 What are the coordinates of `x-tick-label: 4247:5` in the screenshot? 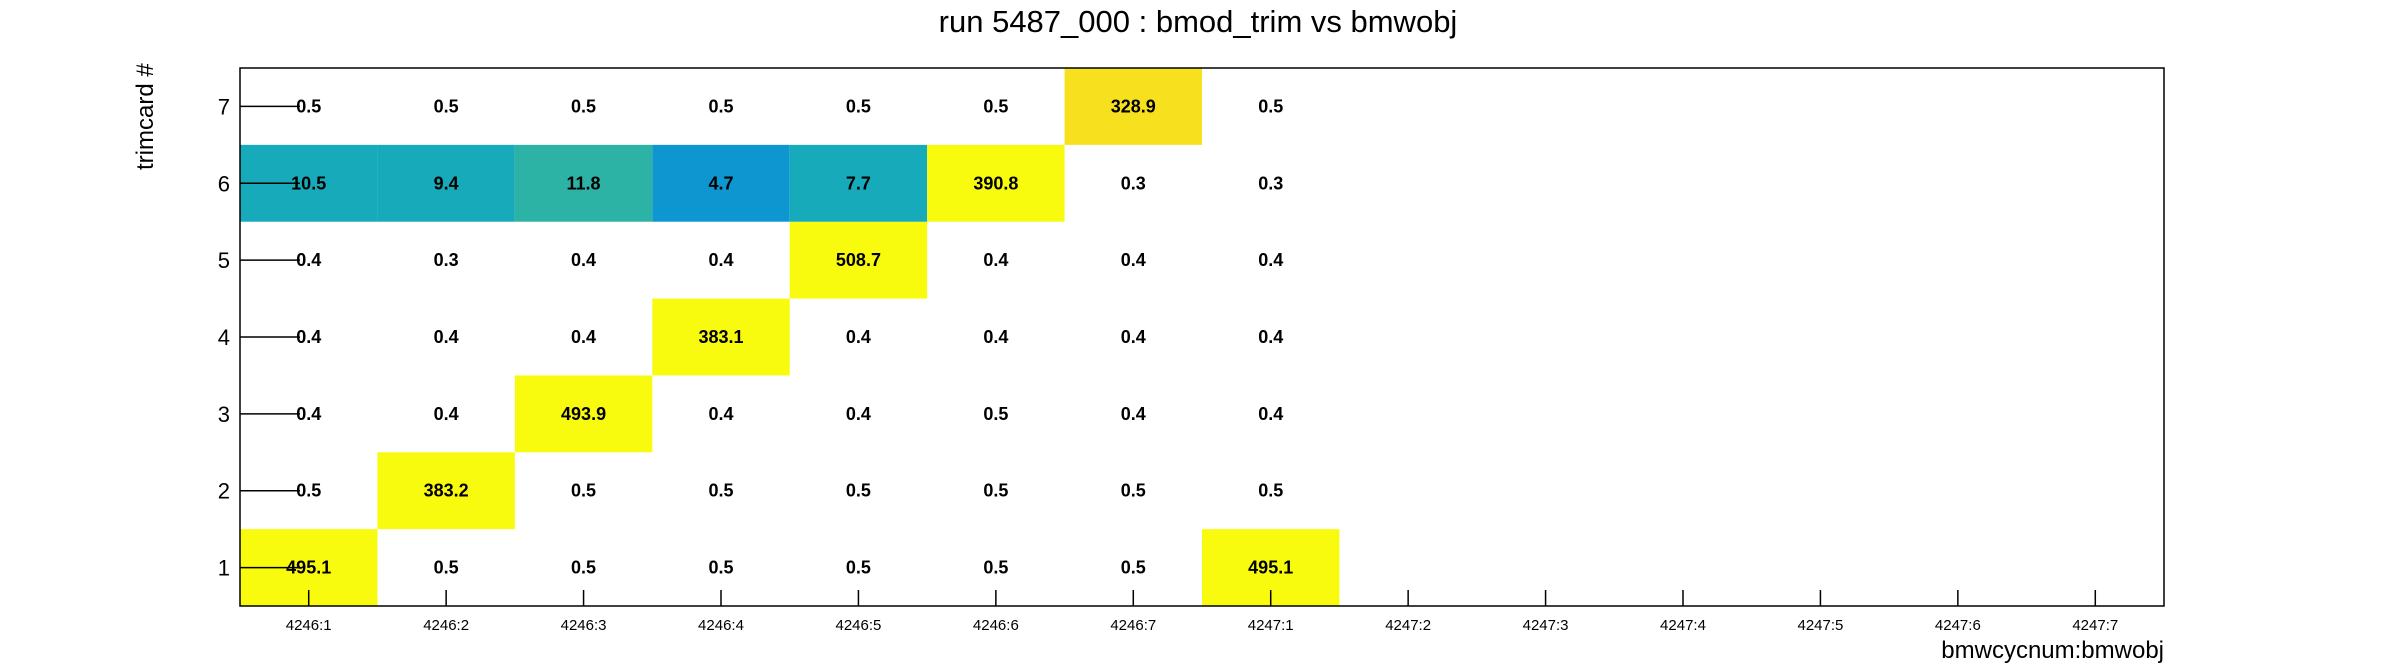 It's located at (1820, 625).